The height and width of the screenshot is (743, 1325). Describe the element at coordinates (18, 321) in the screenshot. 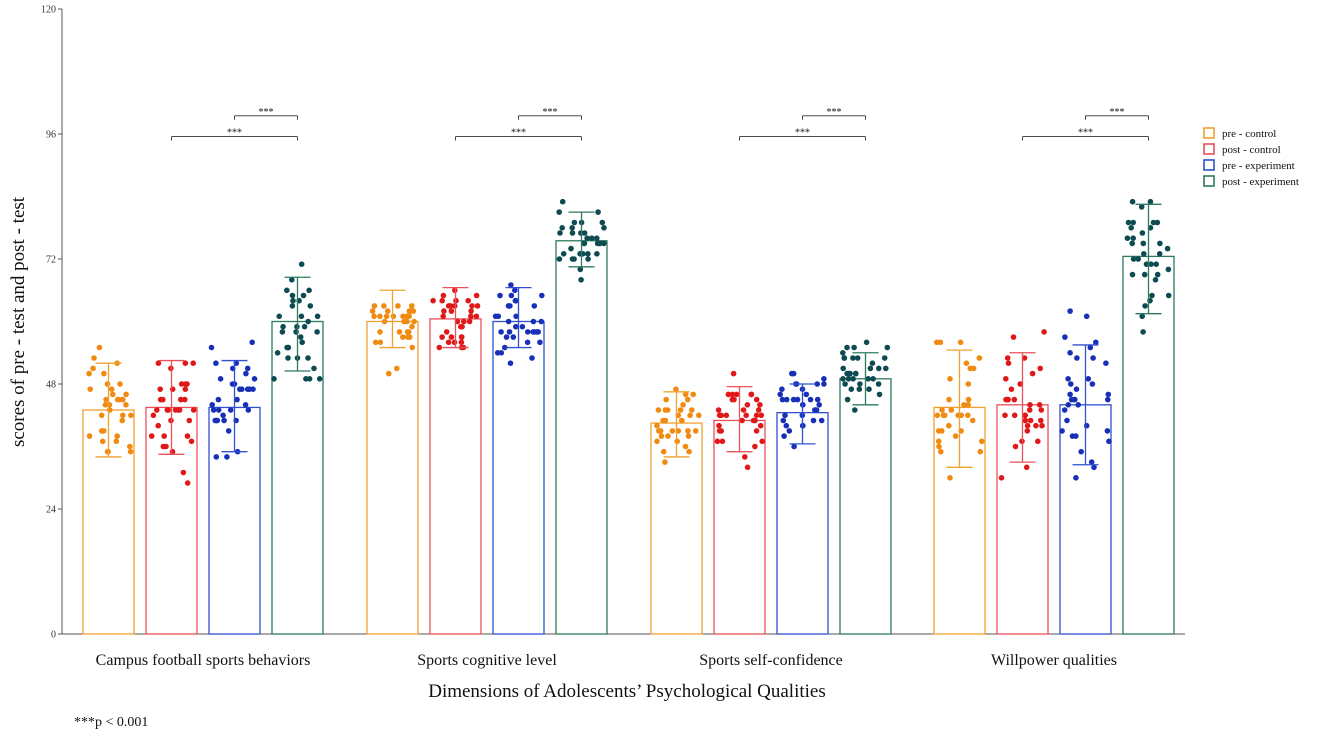

I see `y-axis-title: scores of pre - test and post - test` at that location.